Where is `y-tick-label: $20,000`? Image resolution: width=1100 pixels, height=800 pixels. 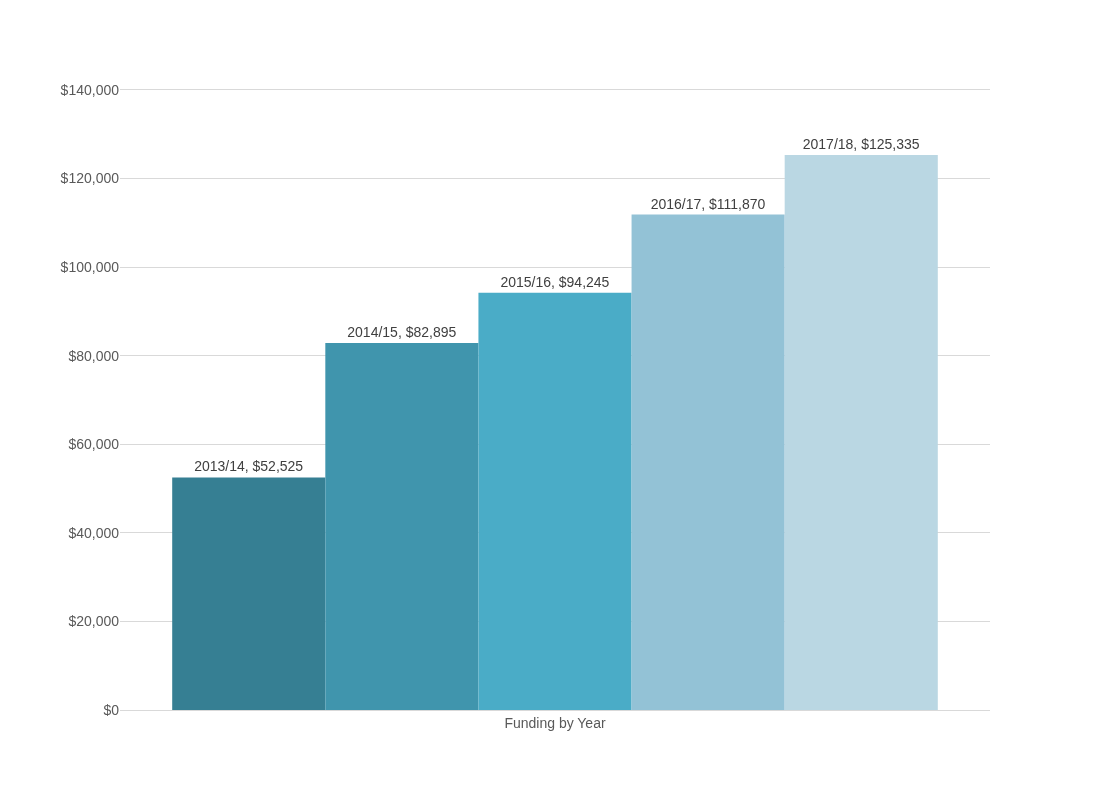
y-tick-label: $20,000 is located at coordinates (94, 621).